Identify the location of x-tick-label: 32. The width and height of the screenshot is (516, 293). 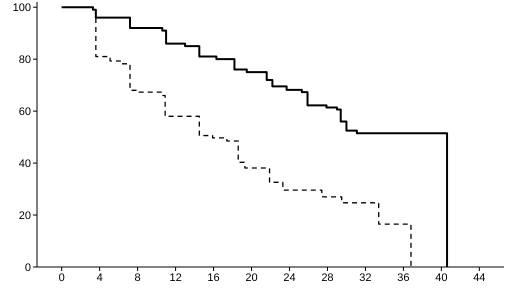
(365, 278).